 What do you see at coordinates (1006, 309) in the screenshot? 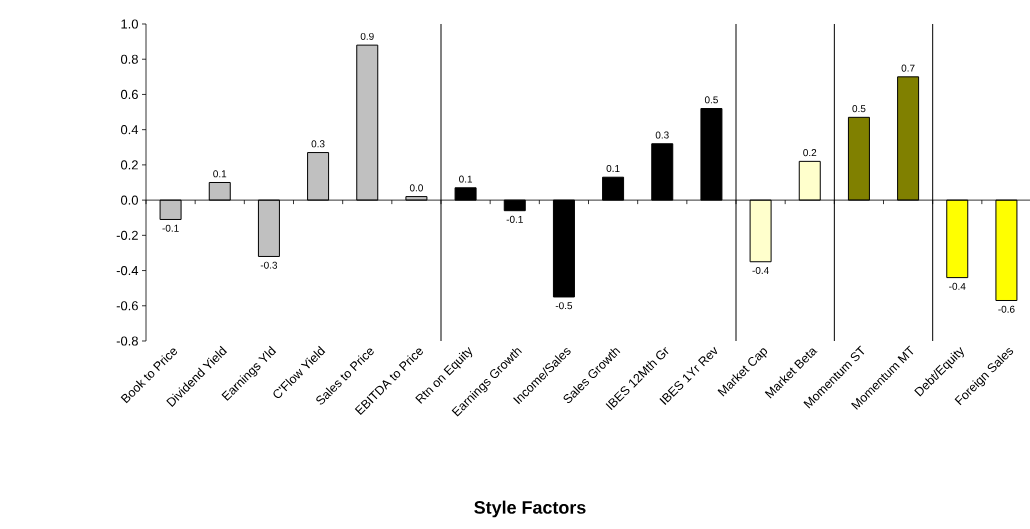
I see `data-label: -0.6` at bounding box center [1006, 309].